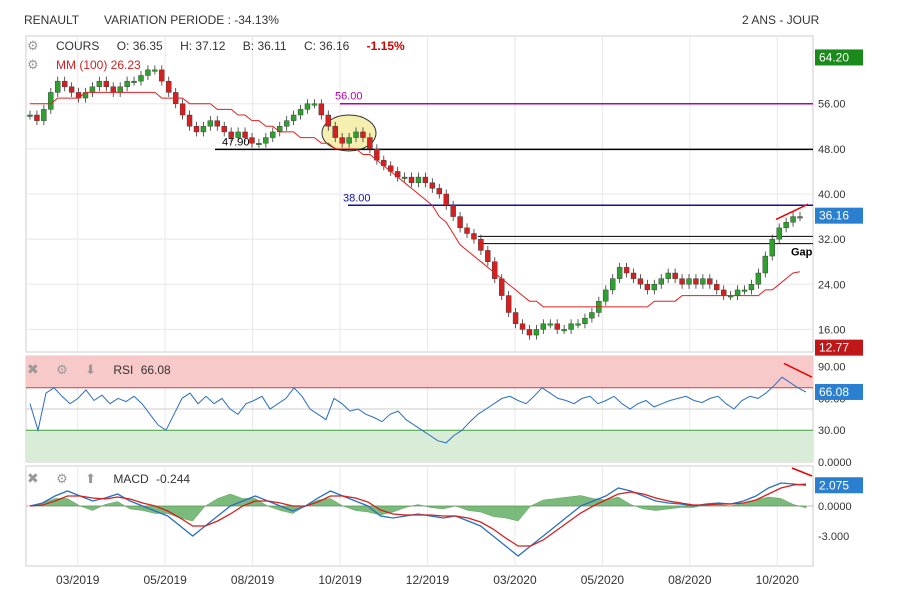  Describe the element at coordinates (78, 46) in the screenshot. I see `cours-label: COURS` at that location.